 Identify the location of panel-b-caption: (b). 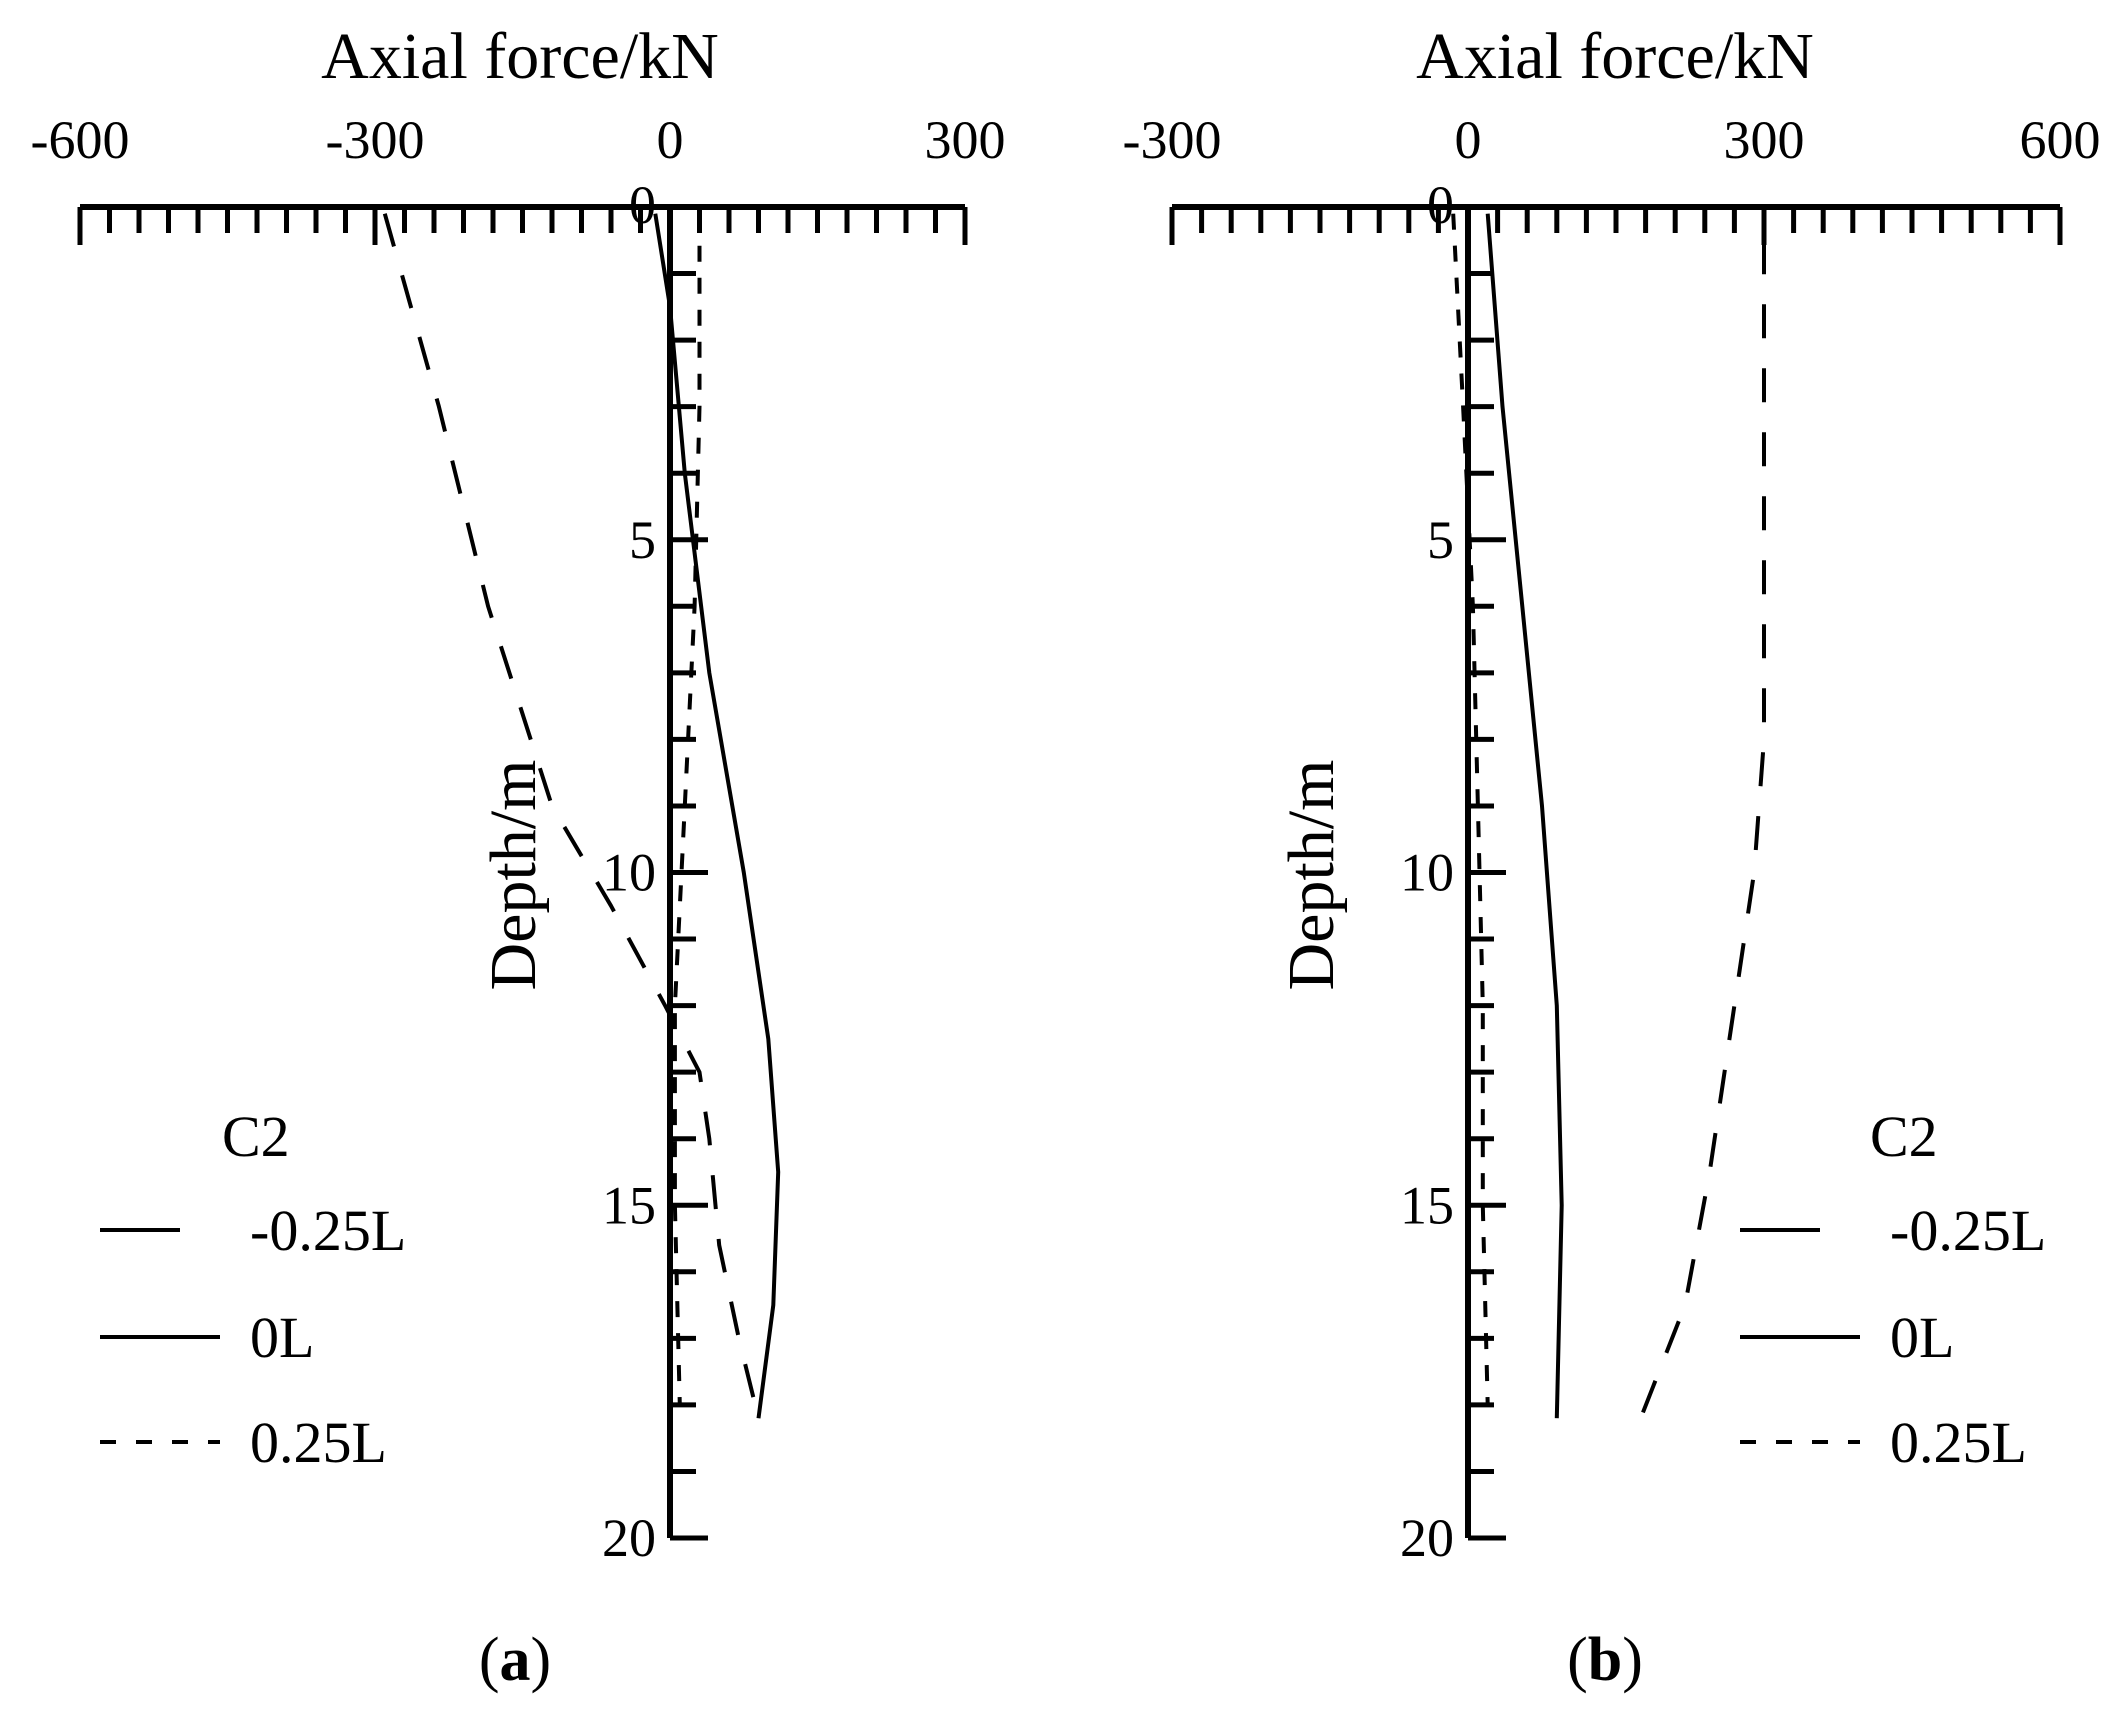
(1605, 1660).